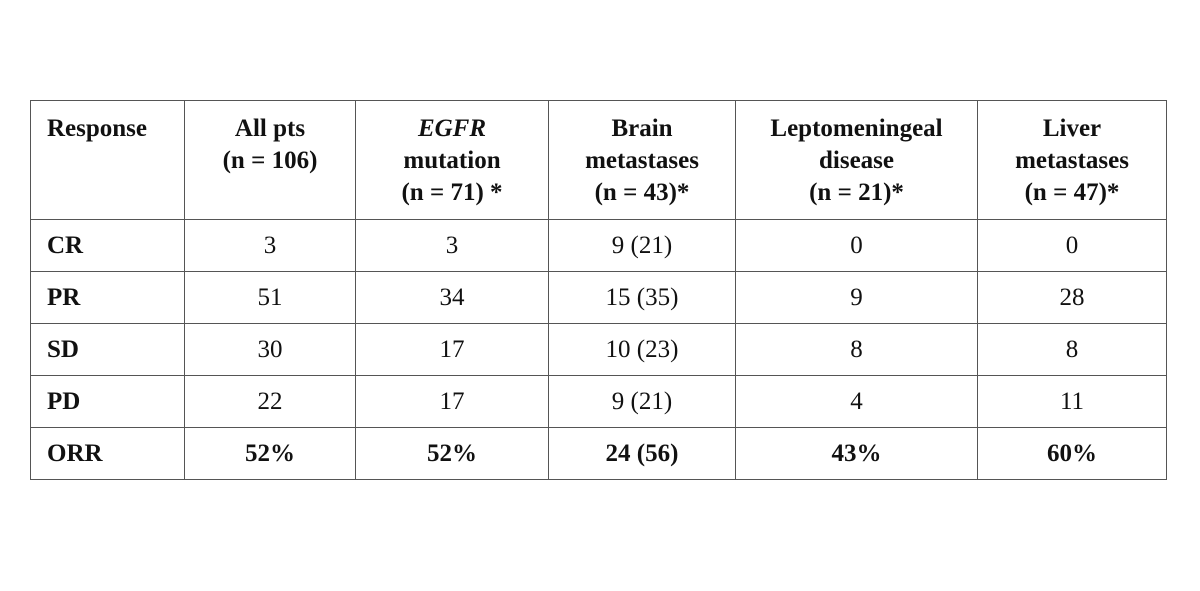  I want to click on table-row: PD 22 17 9 (21) 4 11, so click(598, 401).